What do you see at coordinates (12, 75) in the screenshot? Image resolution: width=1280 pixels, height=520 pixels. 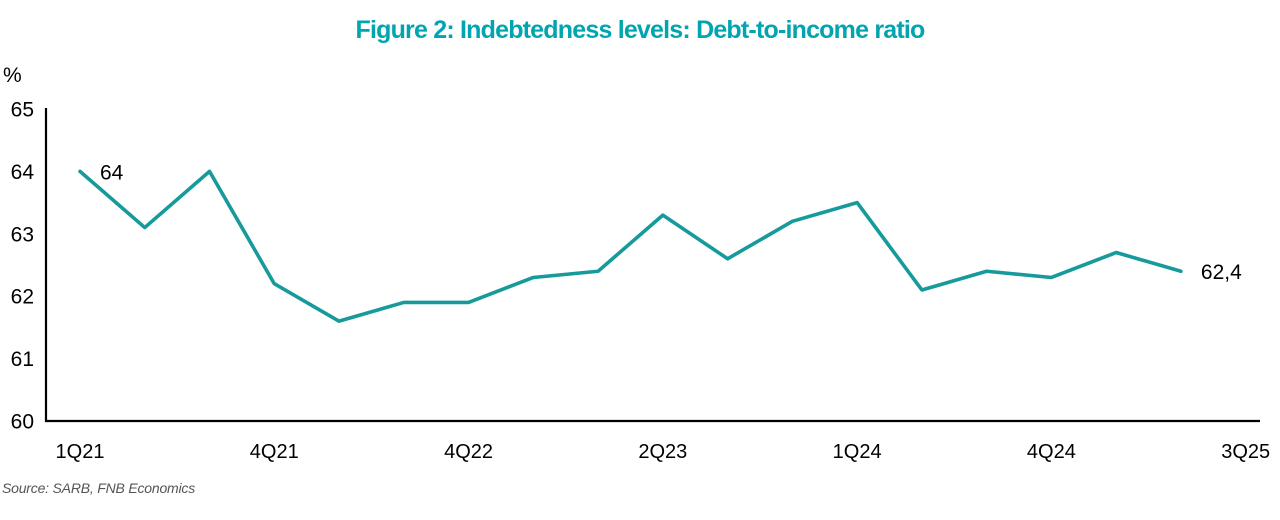 I see `y-axis-unit-label: %` at bounding box center [12, 75].